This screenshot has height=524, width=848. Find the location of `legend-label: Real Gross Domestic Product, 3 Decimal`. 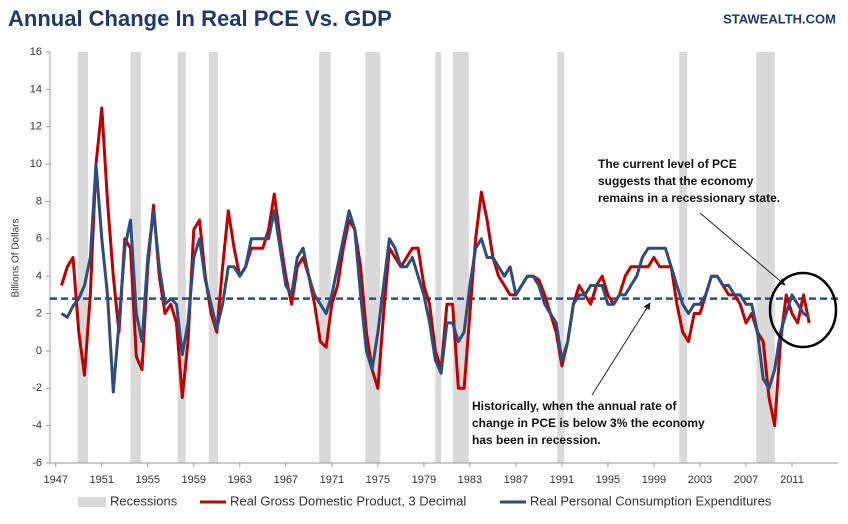

legend-label: Real Gross Domestic Product, 3 Decimal is located at coordinates (348, 500).